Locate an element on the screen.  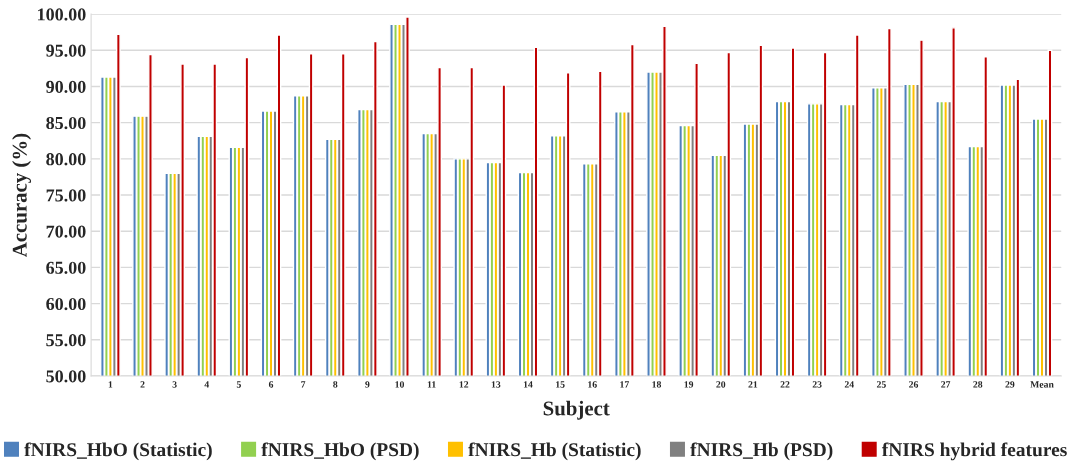
x-tick-label: 22 is located at coordinates (785, 384).